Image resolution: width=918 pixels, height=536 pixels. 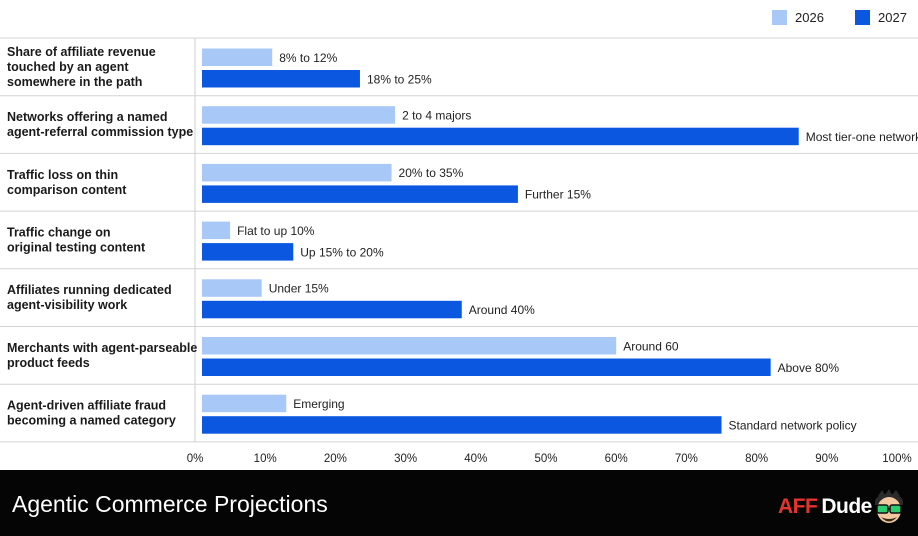 I want to click on footer-bar: Agentic Commerce Projections AFF Dude, so click(x=459, y=503).